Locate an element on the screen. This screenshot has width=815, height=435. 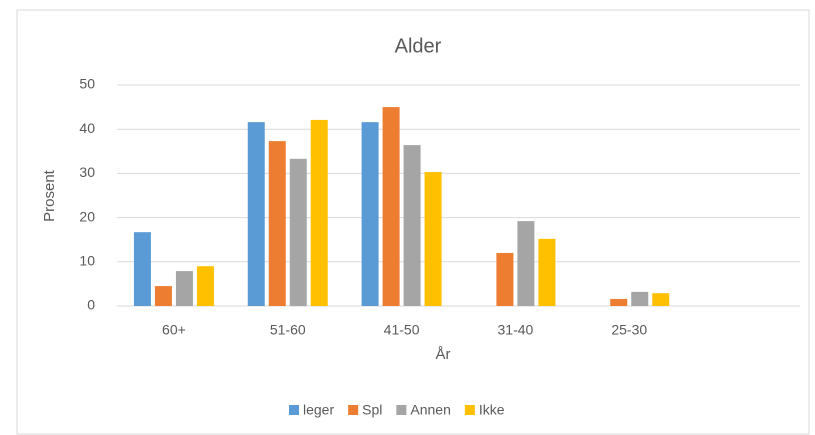
chart-title: Alder is located at coordinates (418, 46).